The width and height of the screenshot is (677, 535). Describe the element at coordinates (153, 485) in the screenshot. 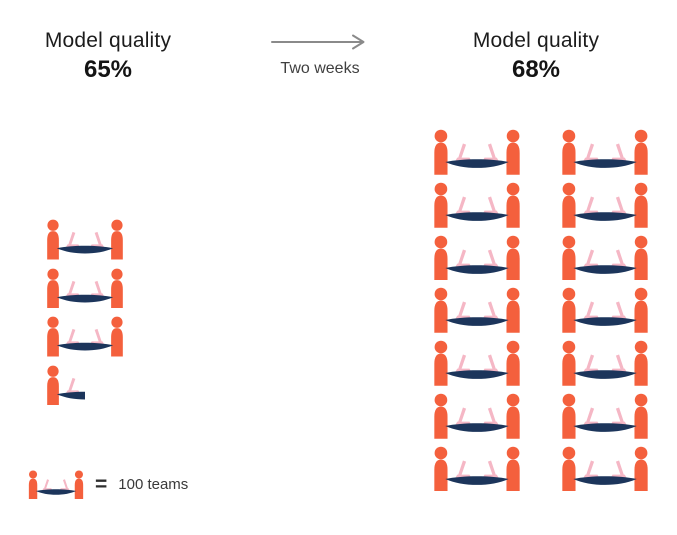

I see `legend-label: 100 teams` at that location.